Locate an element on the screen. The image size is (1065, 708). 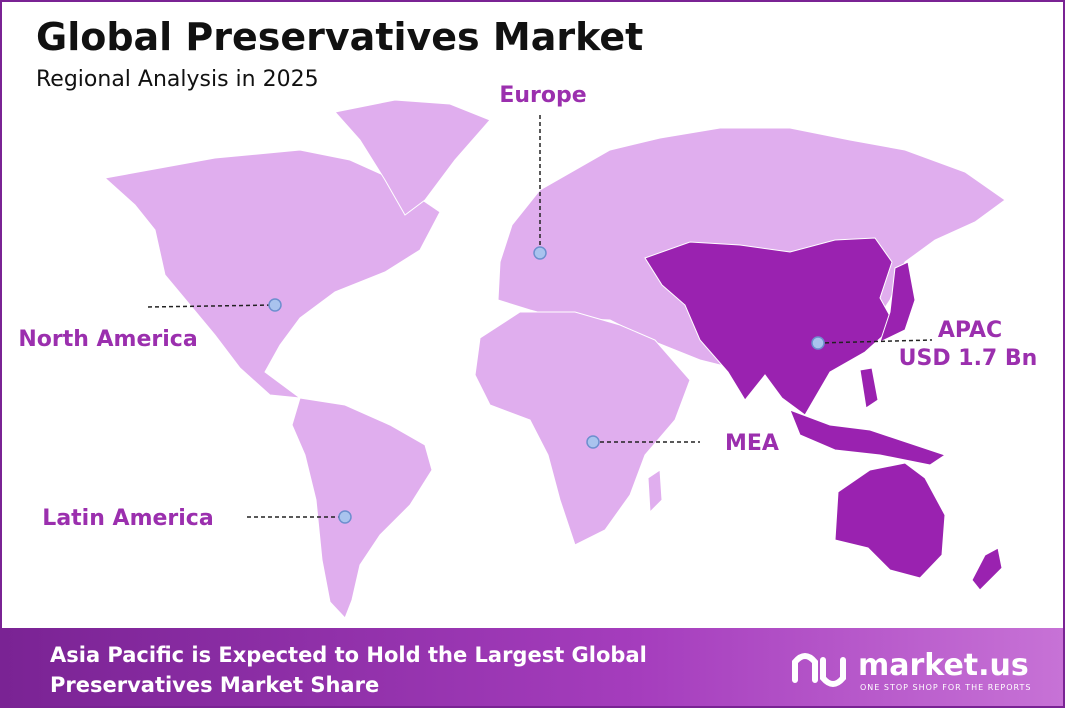
madagascar is located at coordinates (655, 491).